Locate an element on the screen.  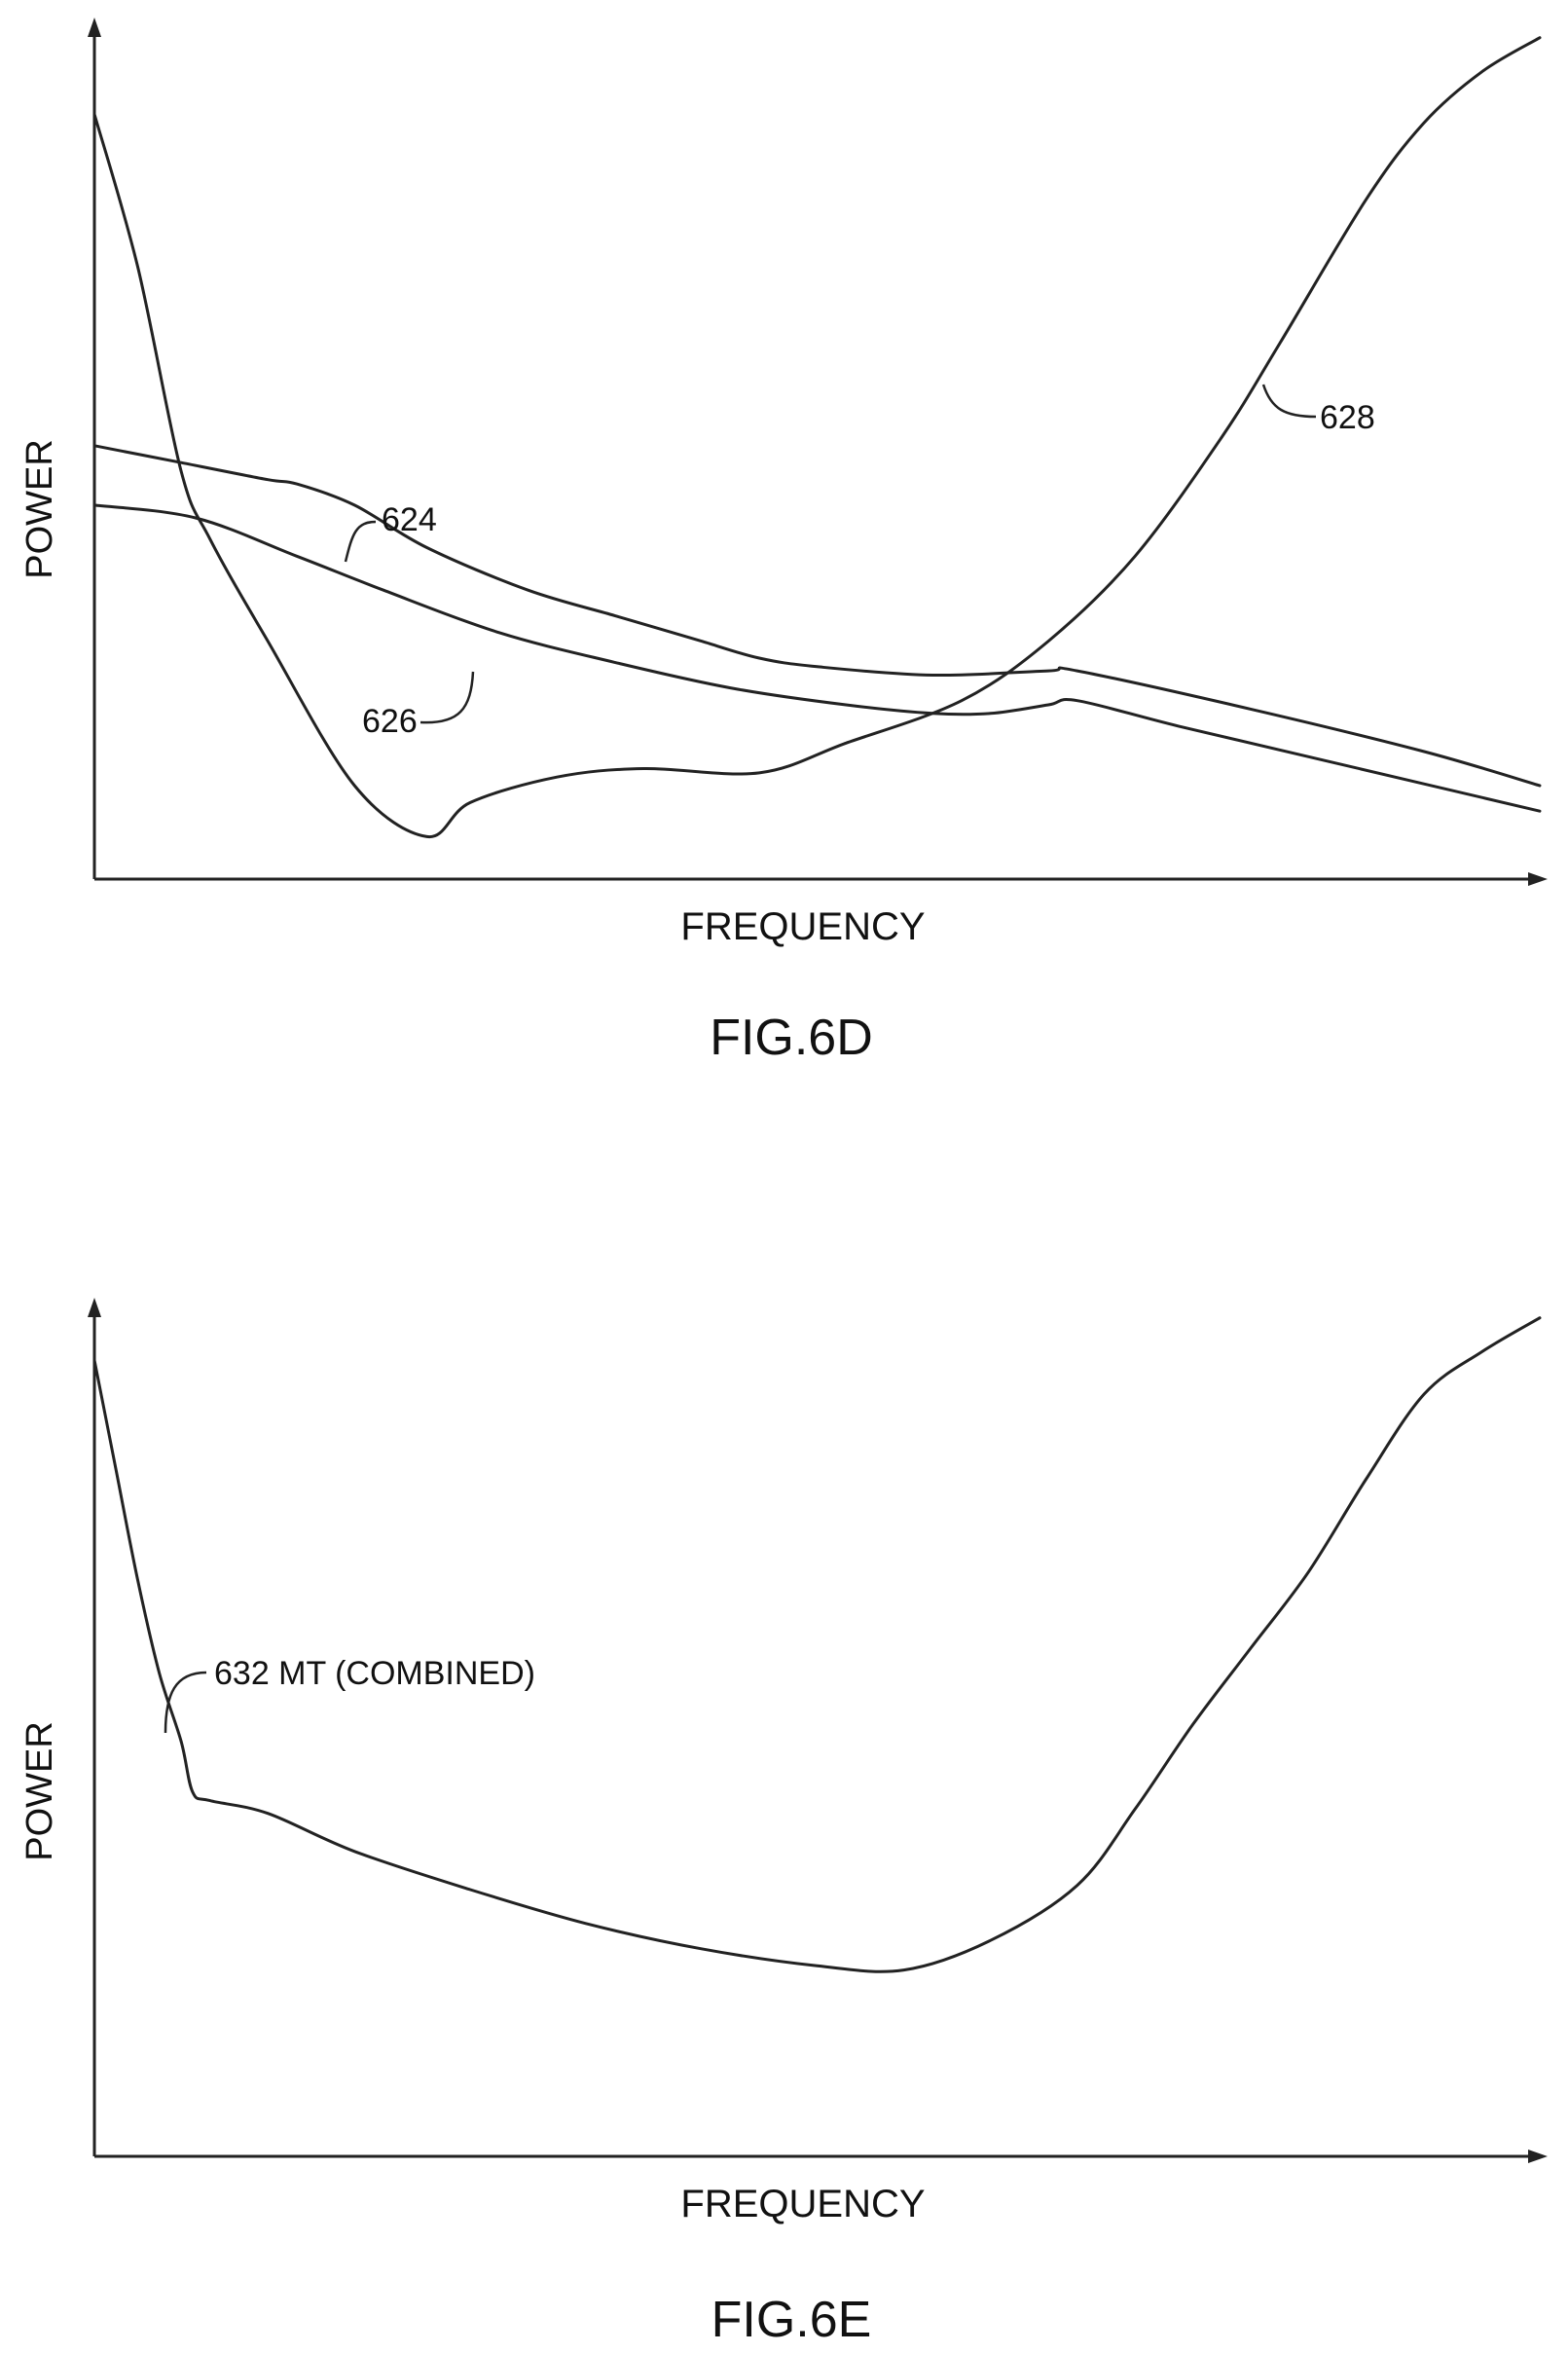
ref-628-leader is located at coordinates (1289, 401).